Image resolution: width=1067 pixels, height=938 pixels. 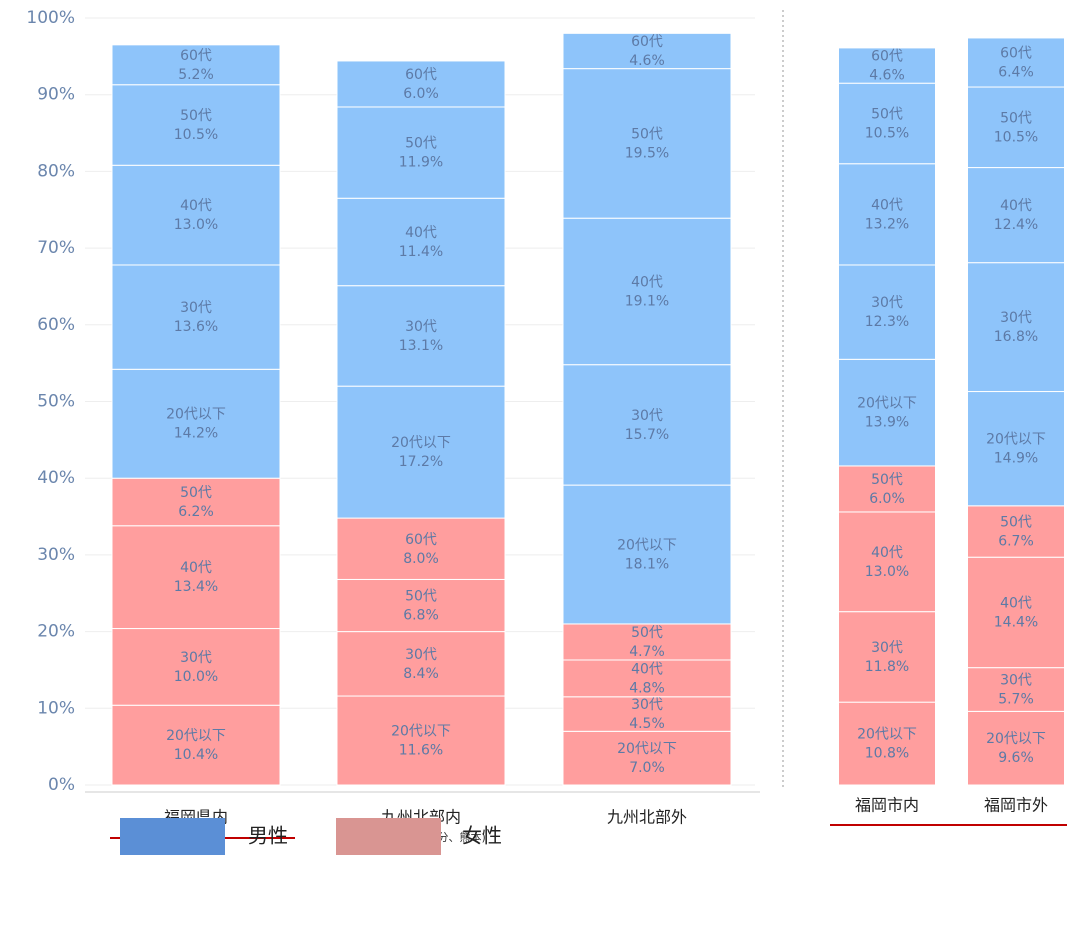 I want to click on segment-value: 19.1%, so click(x=647, y=301).